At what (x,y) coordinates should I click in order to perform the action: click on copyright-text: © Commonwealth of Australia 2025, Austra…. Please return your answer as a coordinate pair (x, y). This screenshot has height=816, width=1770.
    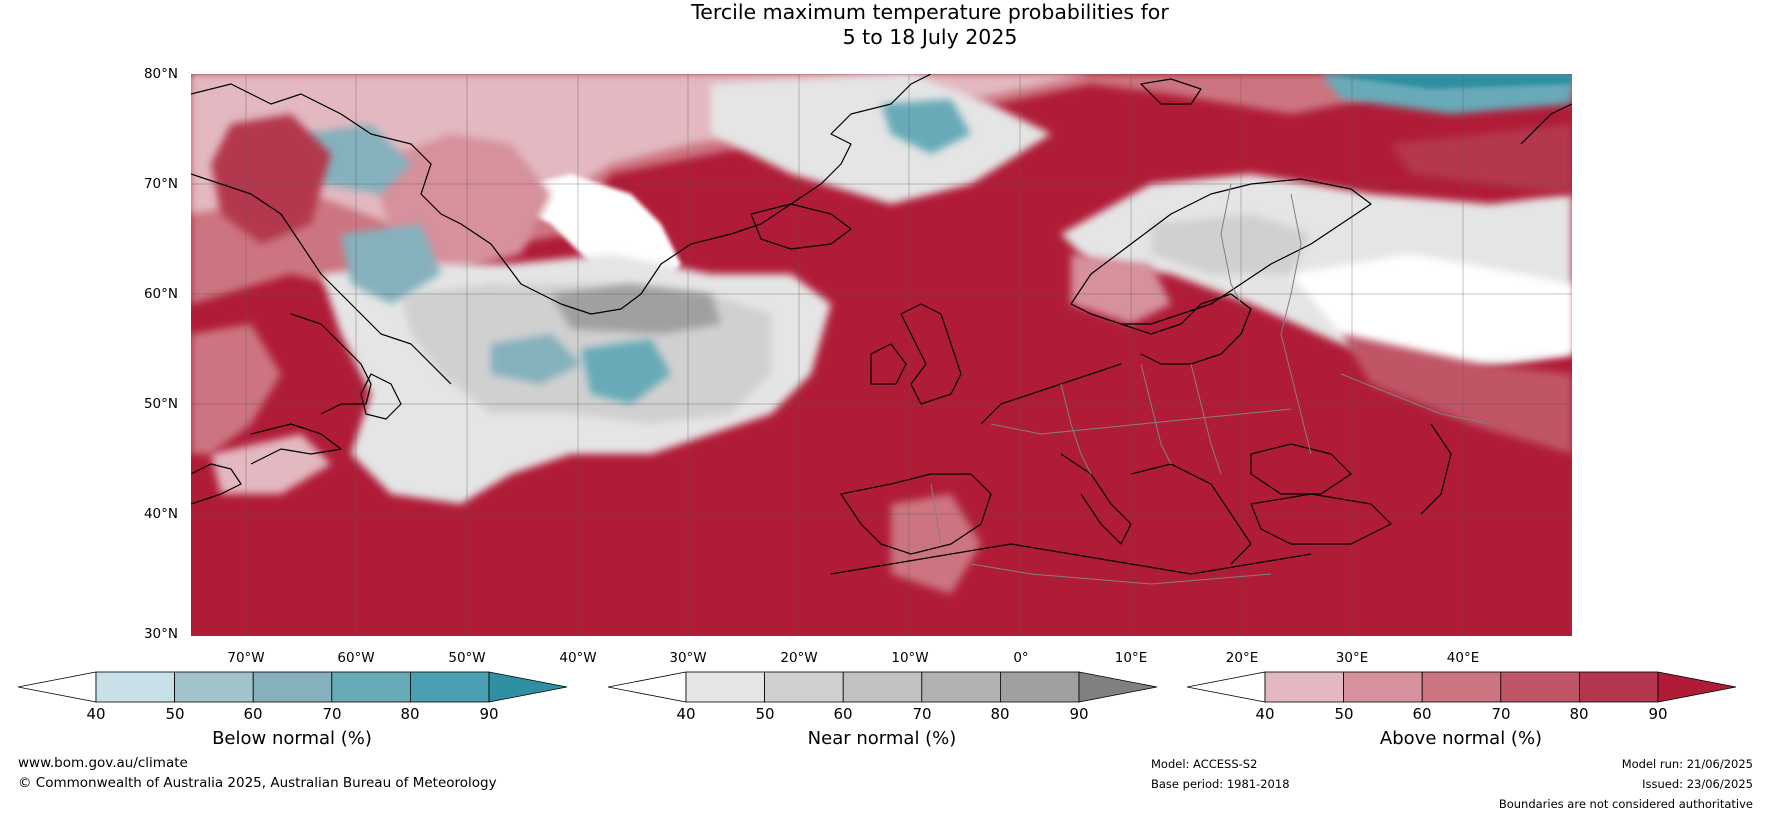
    Looking at the image, I should click on (257, 783).